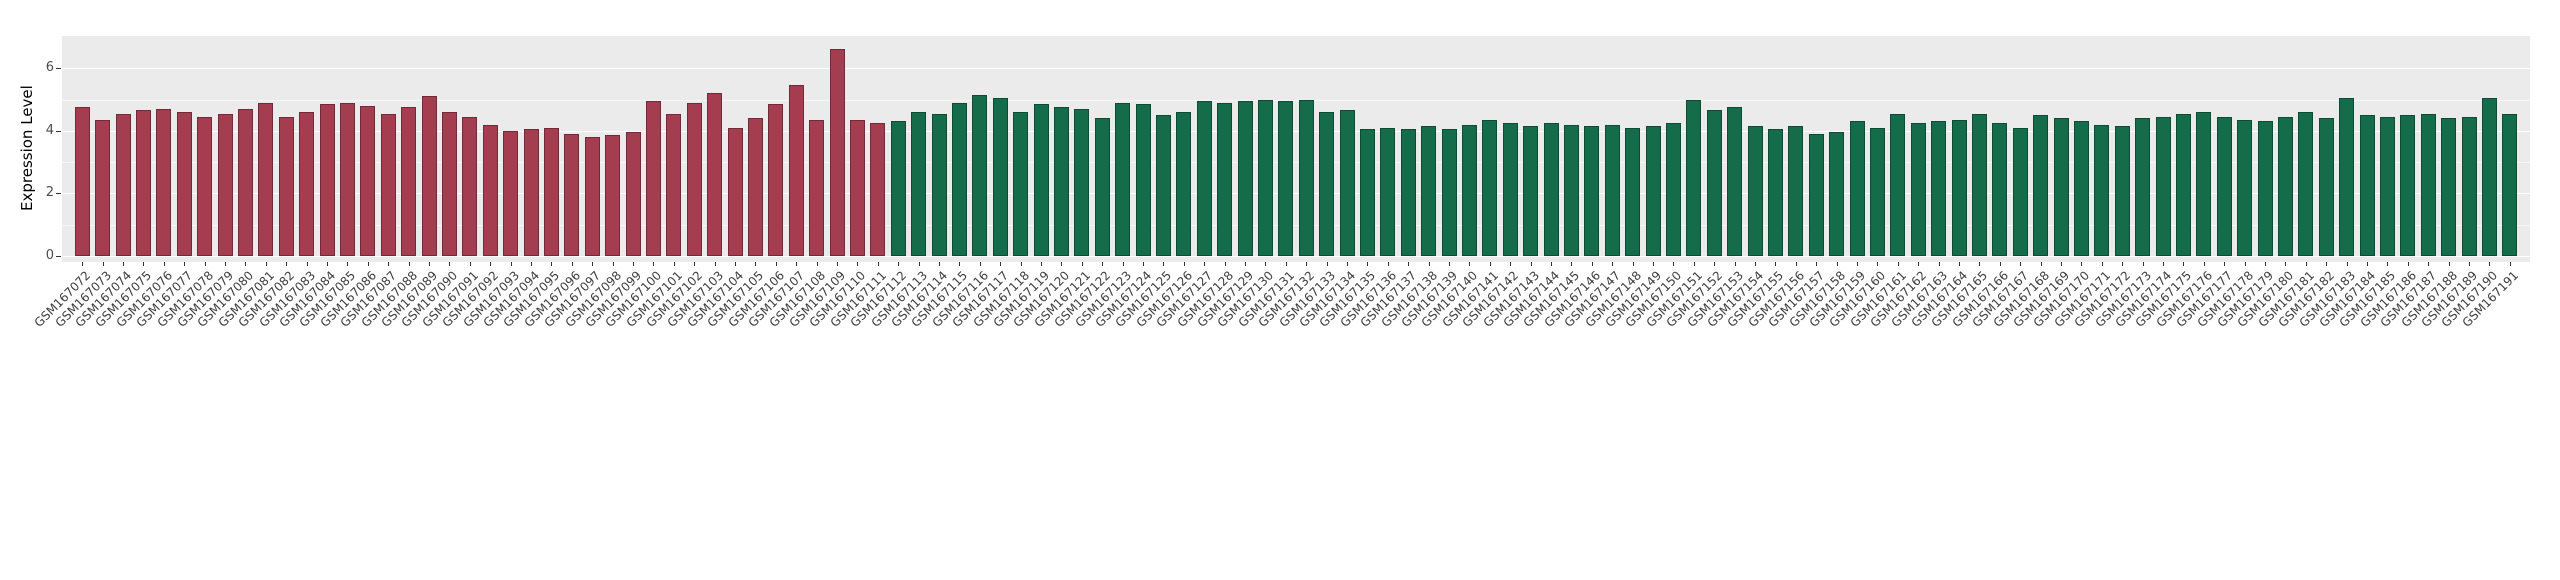 The height and width of the screenshot is (580, 2560). Describe the element at coordinates (49, 193) in the screenshot. I see `y-tick-label: 2` at that location.